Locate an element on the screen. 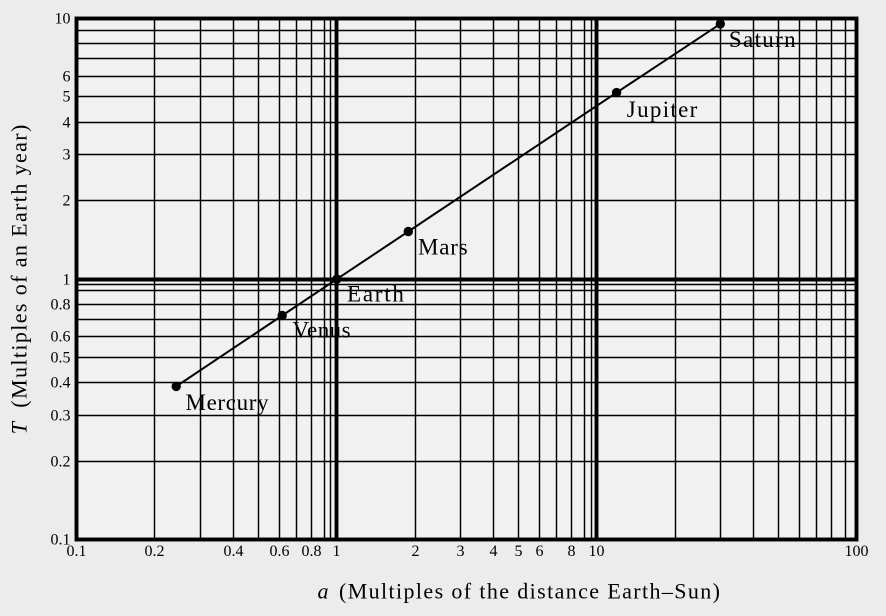 This screenshot has width=886, height=616. svg-text: 8 is located at coordinates (572, 551).